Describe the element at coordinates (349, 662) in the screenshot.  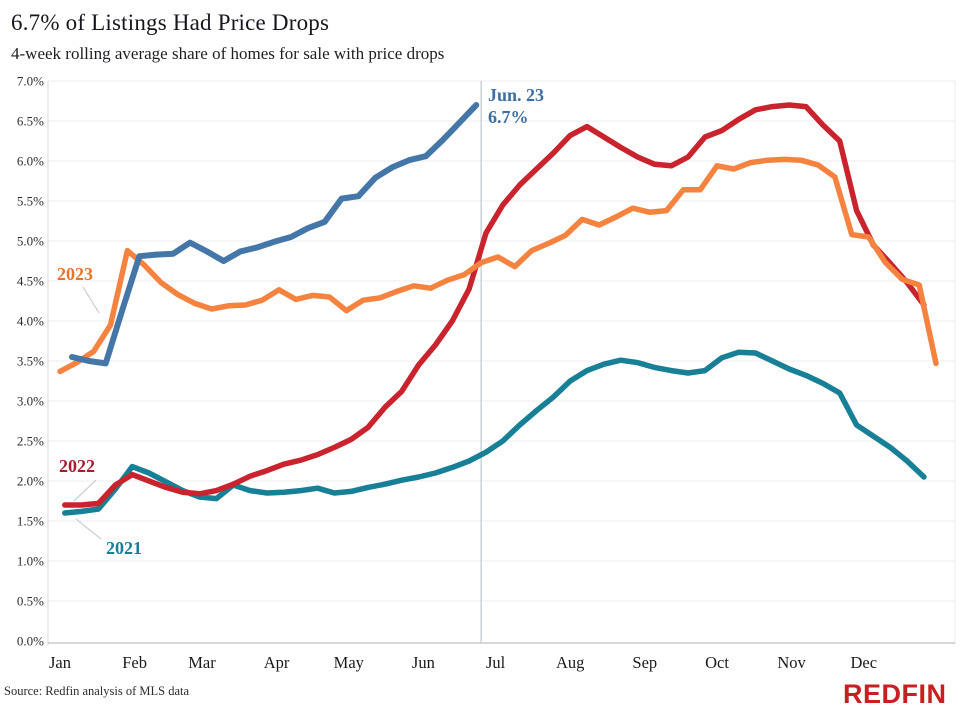
I see `x-tick-label: May` at that location.